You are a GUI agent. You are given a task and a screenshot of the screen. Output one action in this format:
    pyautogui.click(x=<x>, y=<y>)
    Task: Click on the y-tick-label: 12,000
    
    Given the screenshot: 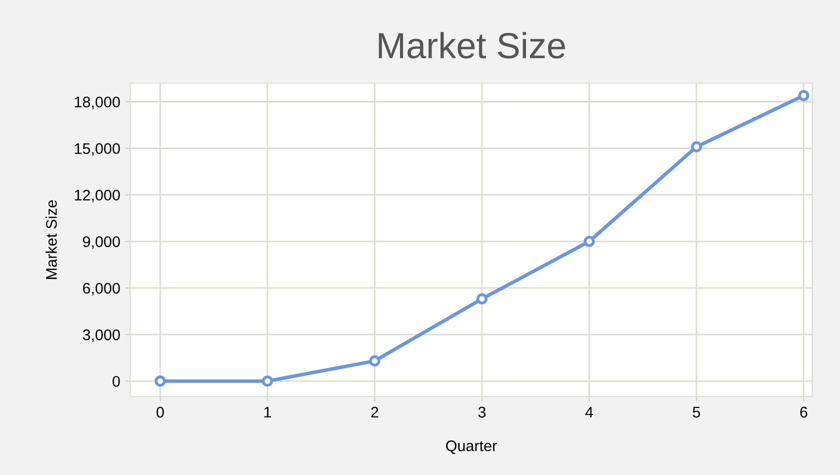 What is the action you would take?
    pyautogui.click(x=97, y=196)
    